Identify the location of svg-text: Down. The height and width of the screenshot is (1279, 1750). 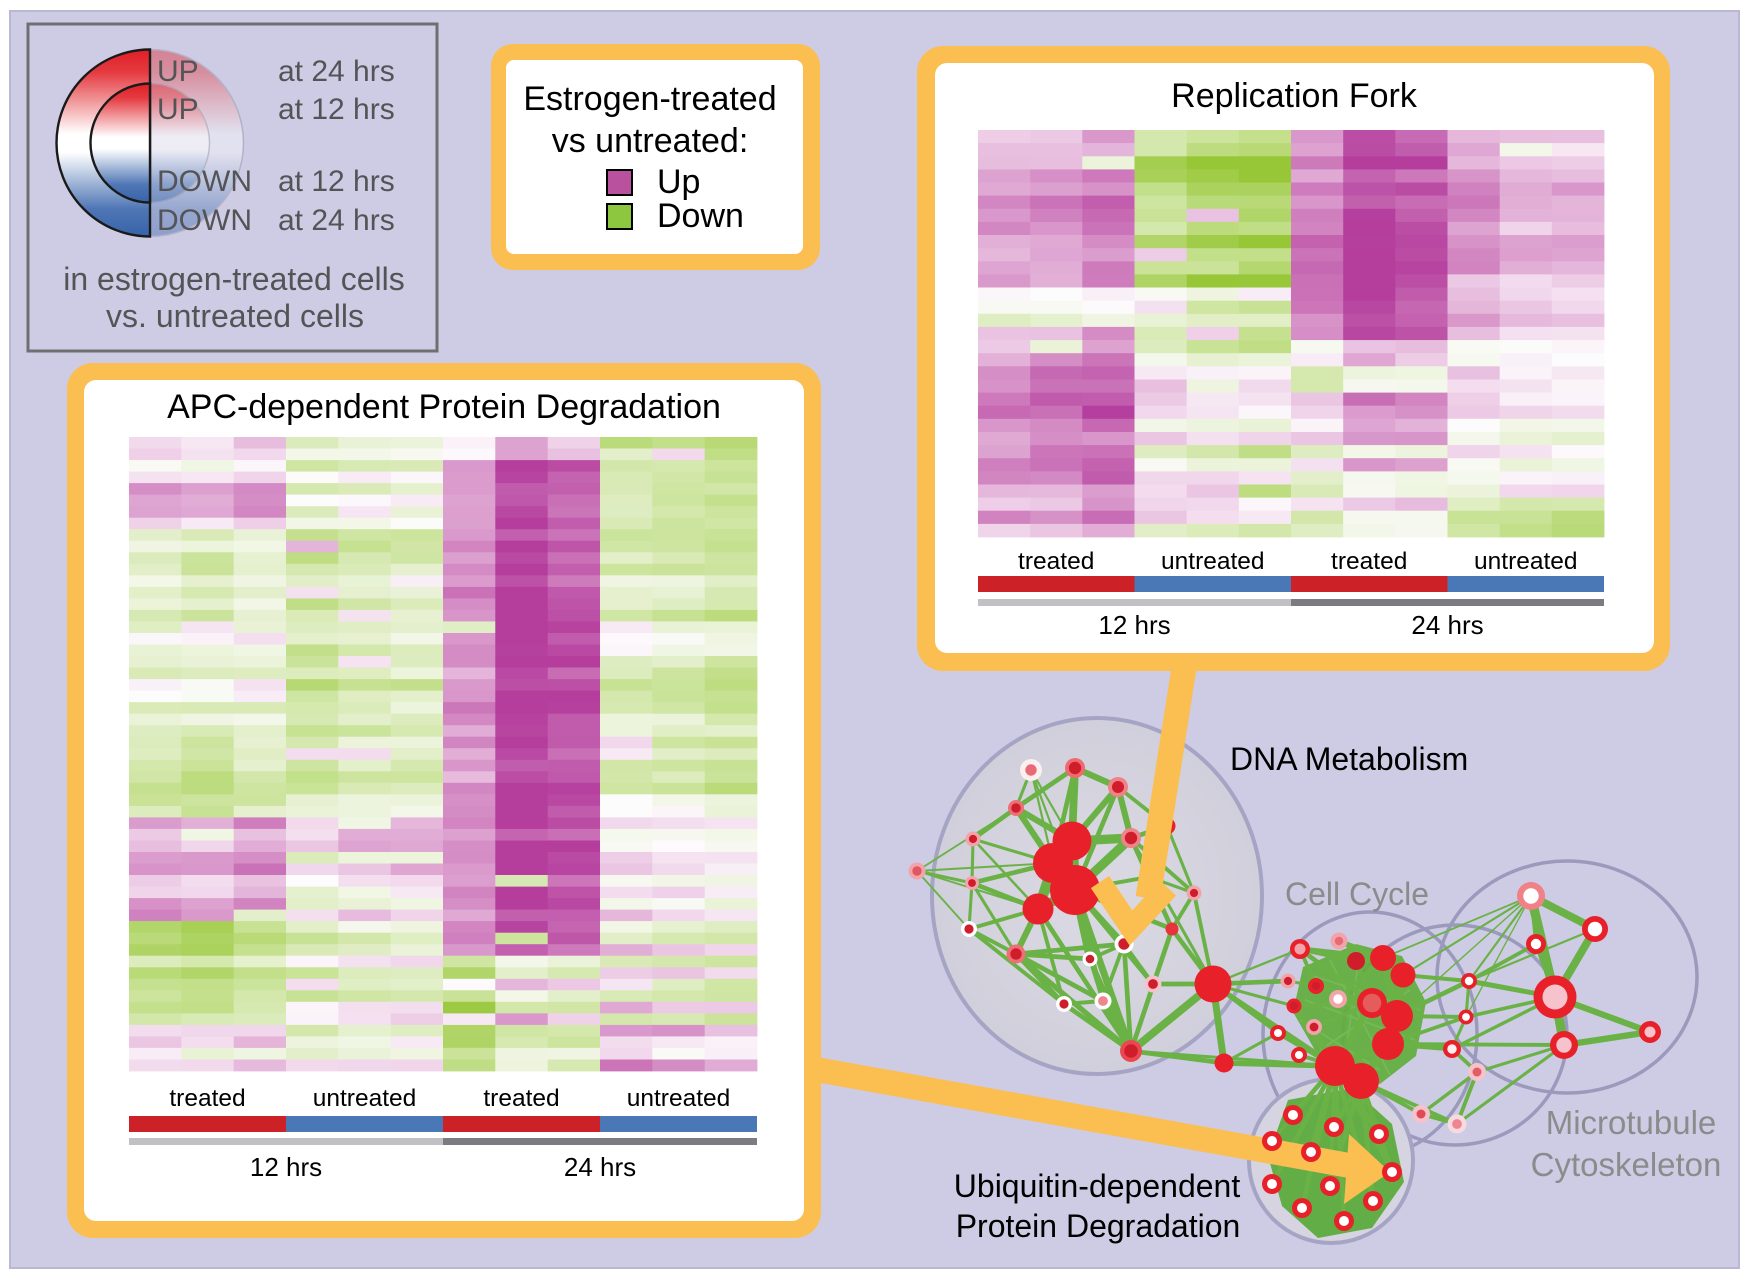
(700, 216).